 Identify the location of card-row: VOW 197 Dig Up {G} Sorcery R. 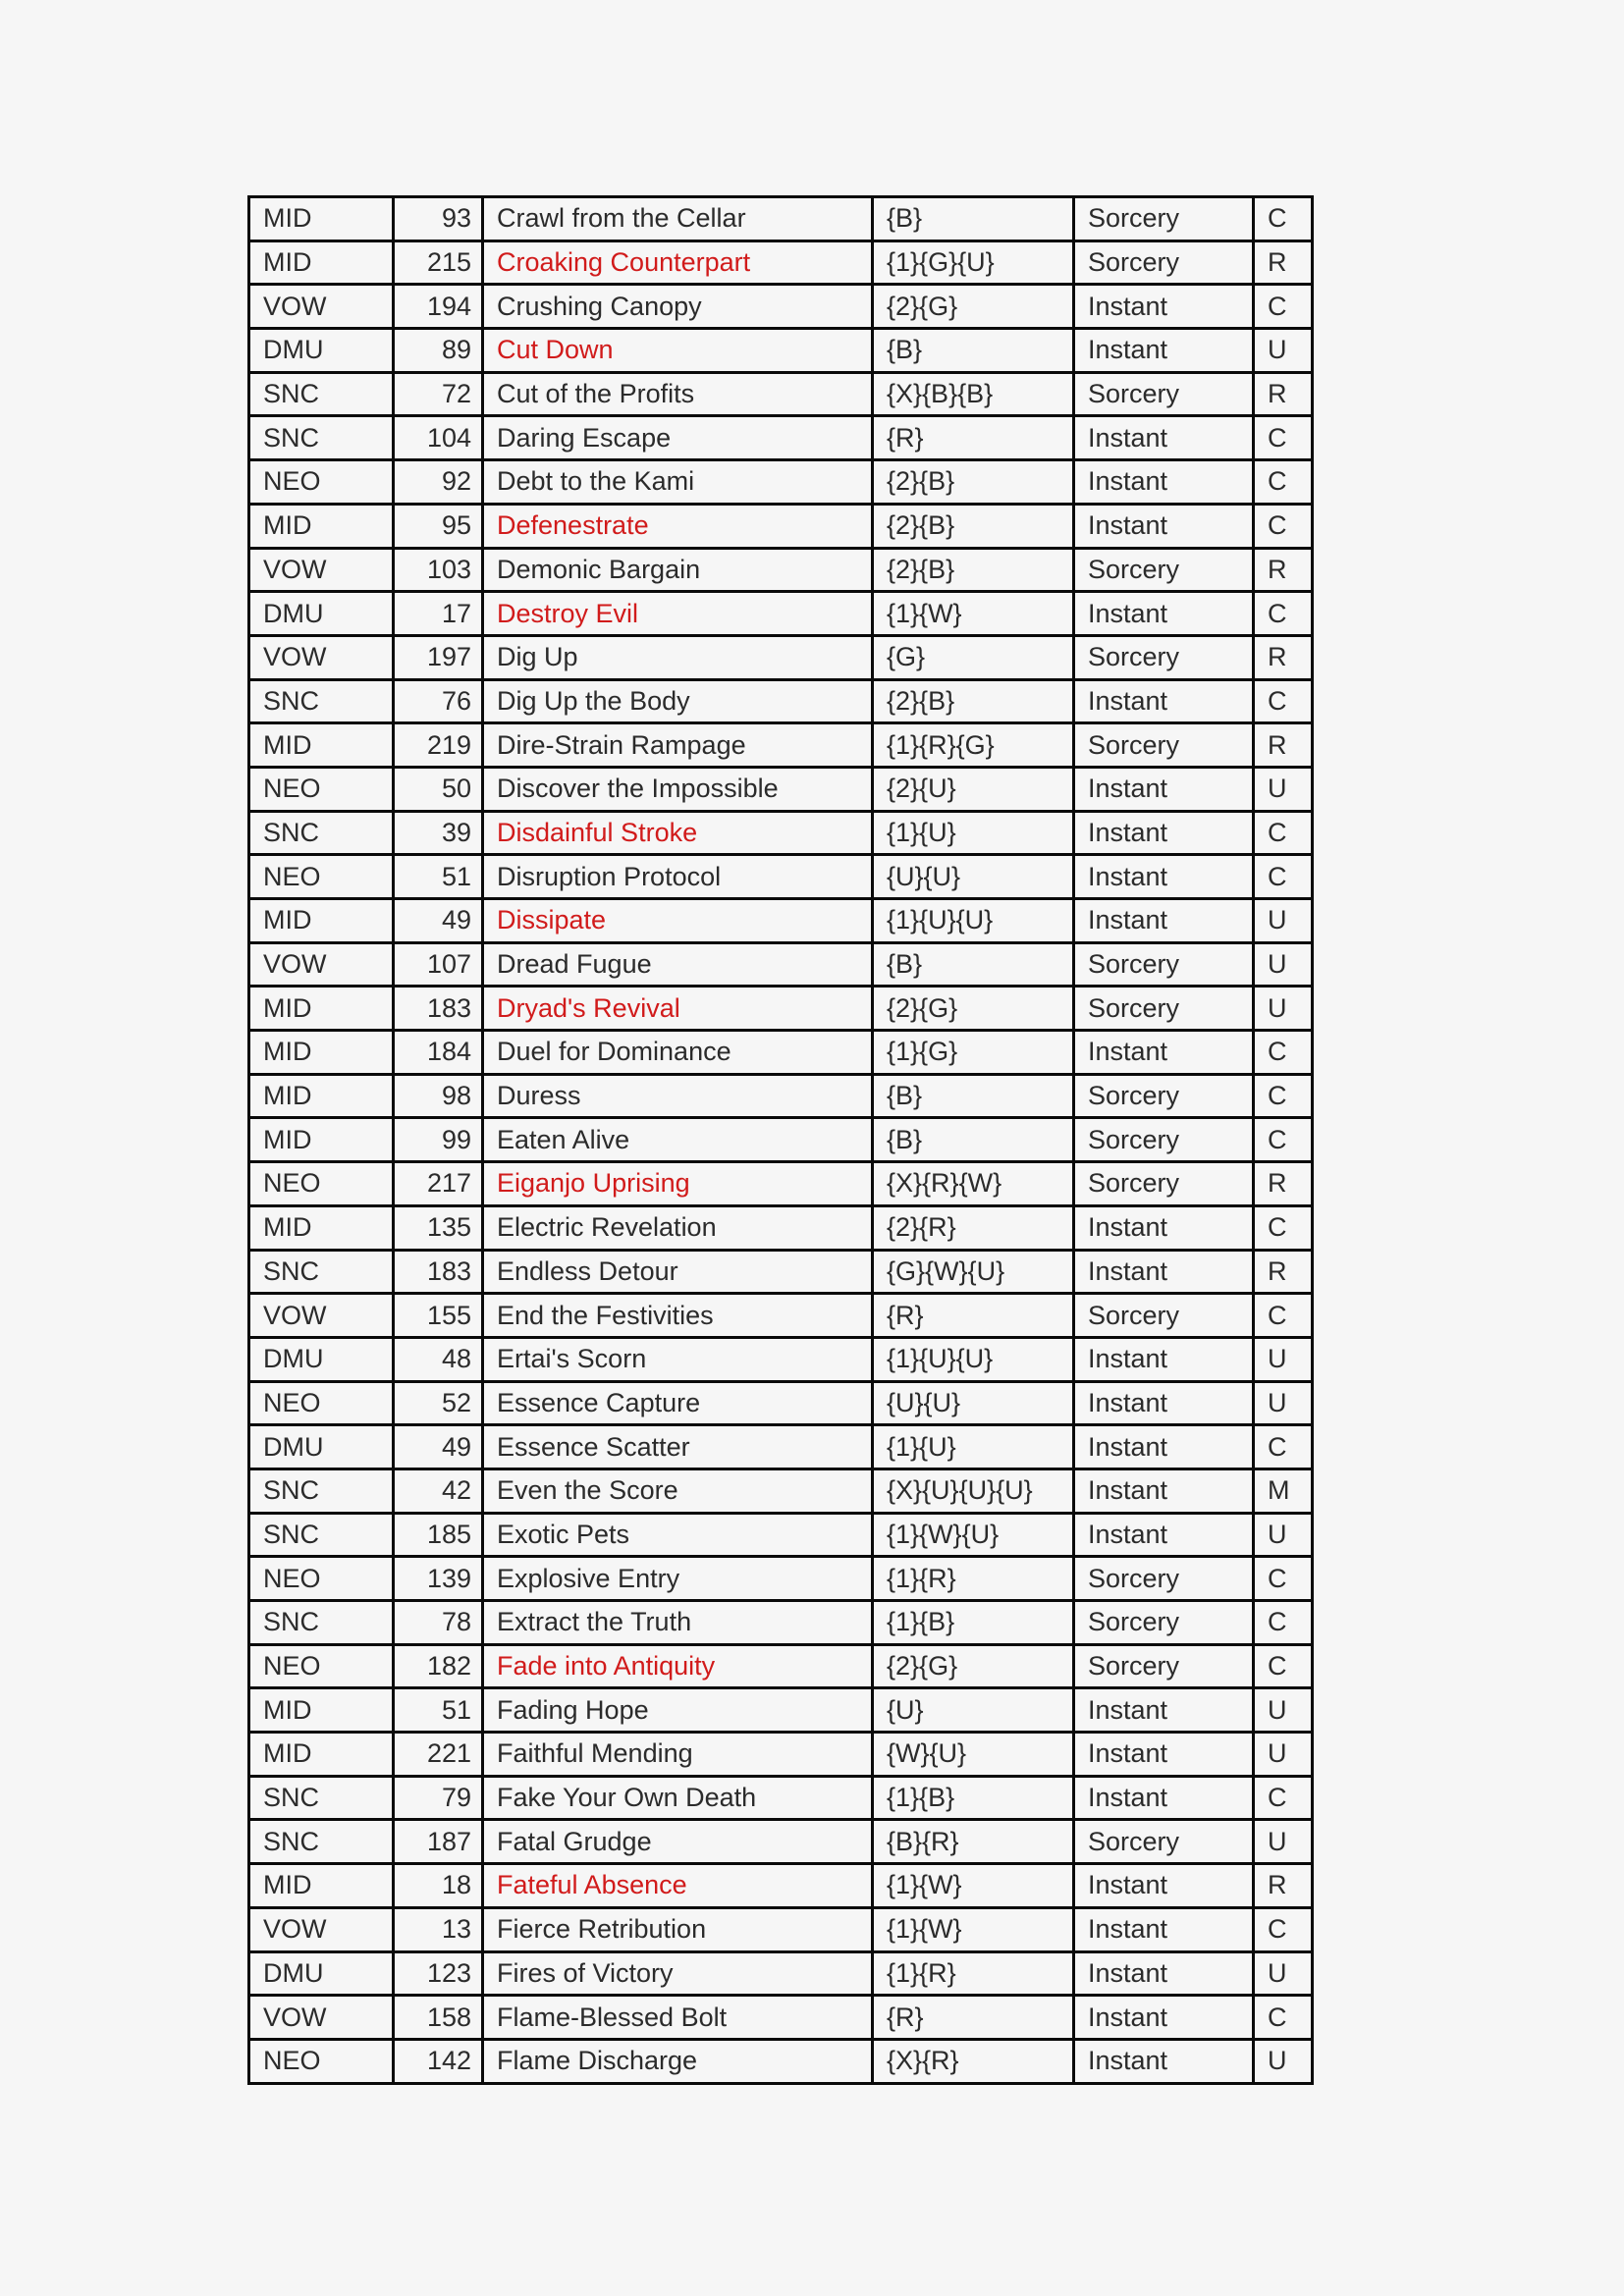
(780, 657).